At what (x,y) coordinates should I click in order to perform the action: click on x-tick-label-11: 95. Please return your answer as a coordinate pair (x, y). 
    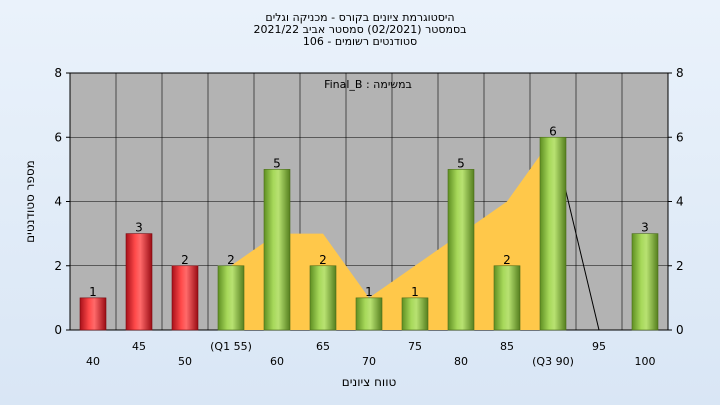
    Looking at the image, I should click on (599, 346).